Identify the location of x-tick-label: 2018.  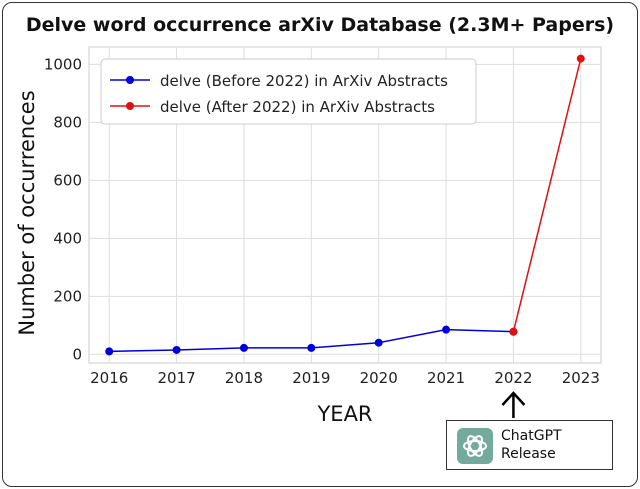
(244, 378).